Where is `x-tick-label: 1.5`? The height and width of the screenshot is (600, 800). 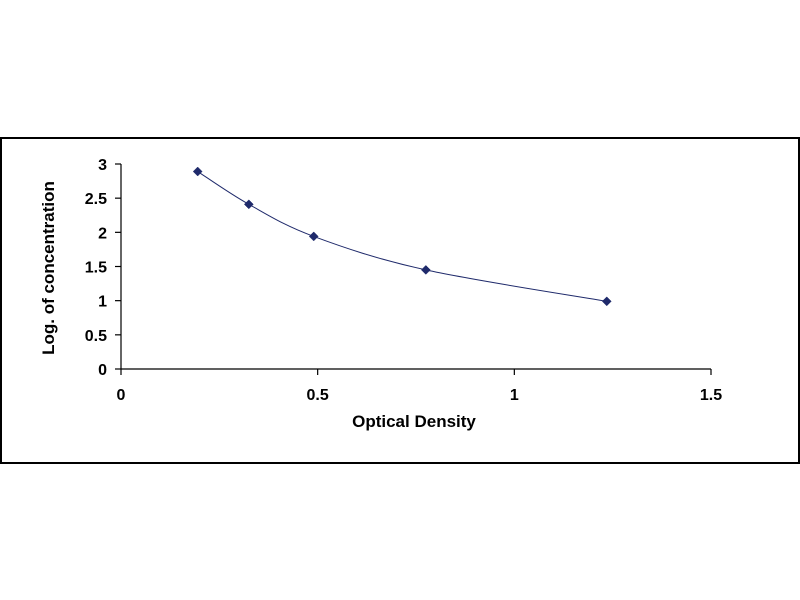
x-tick-label: 1.5 is located at coordinates (711, 395).